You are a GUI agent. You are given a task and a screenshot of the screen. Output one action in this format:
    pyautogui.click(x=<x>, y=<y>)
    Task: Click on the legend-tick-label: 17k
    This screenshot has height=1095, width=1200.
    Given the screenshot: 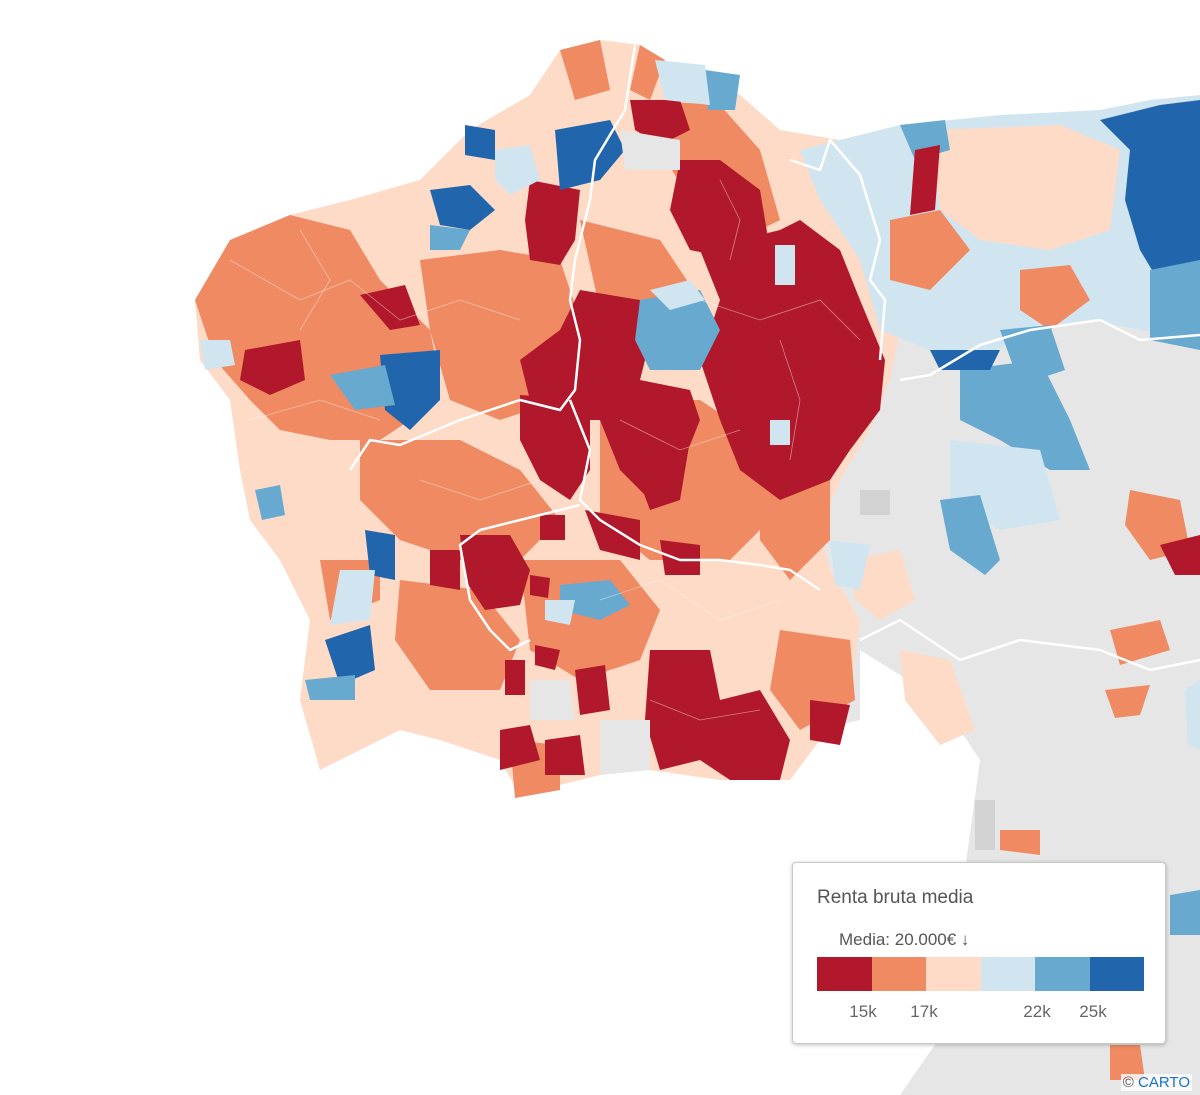 What is the action you would take?
    pyautogui.click(x=924, y=1011)
    